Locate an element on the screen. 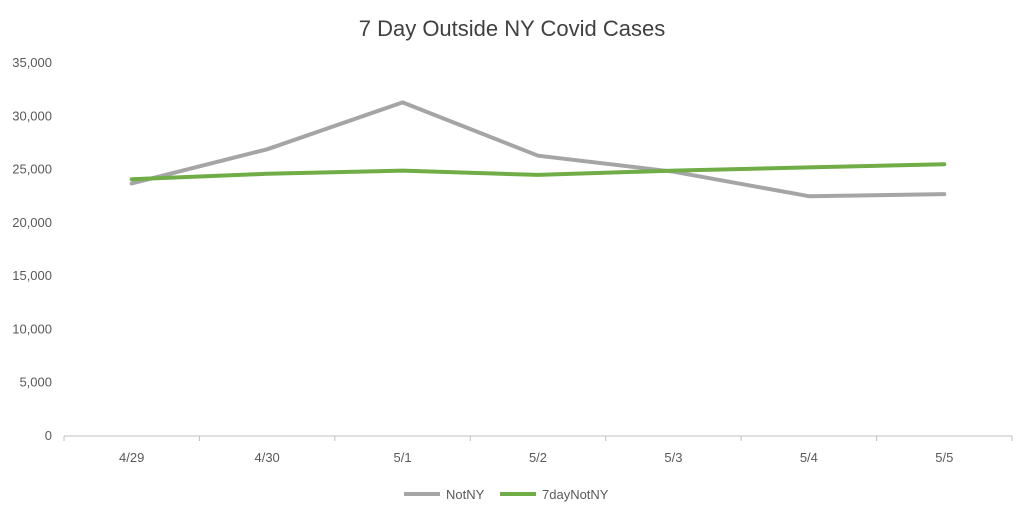 The image size is (1024, 512). x-tick-label: 5/4 is located at coordinates (809, 457).